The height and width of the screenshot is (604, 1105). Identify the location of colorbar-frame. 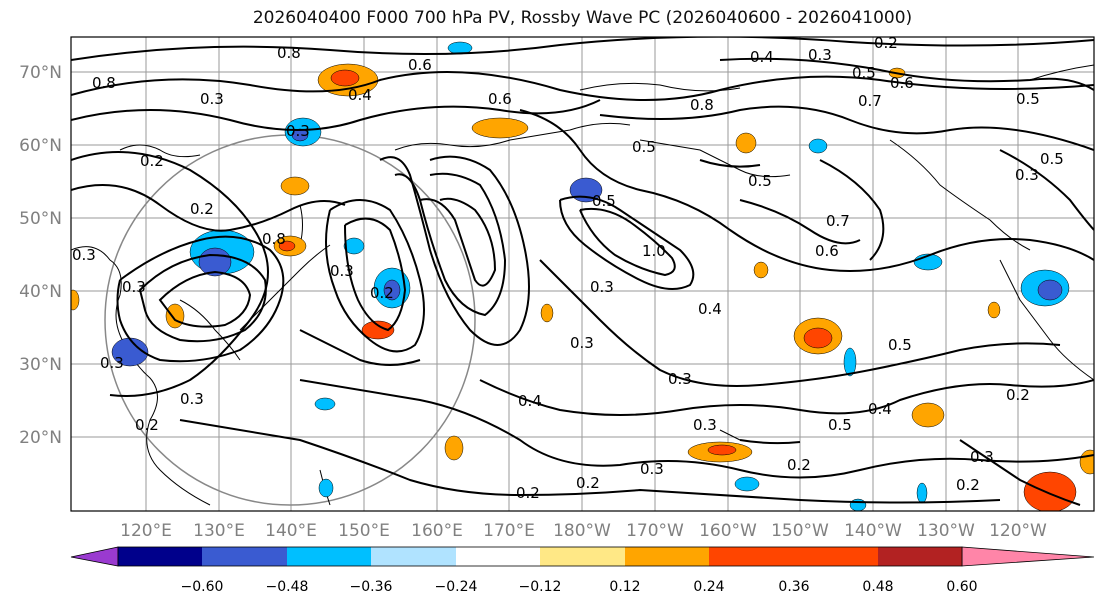
(540, 556).